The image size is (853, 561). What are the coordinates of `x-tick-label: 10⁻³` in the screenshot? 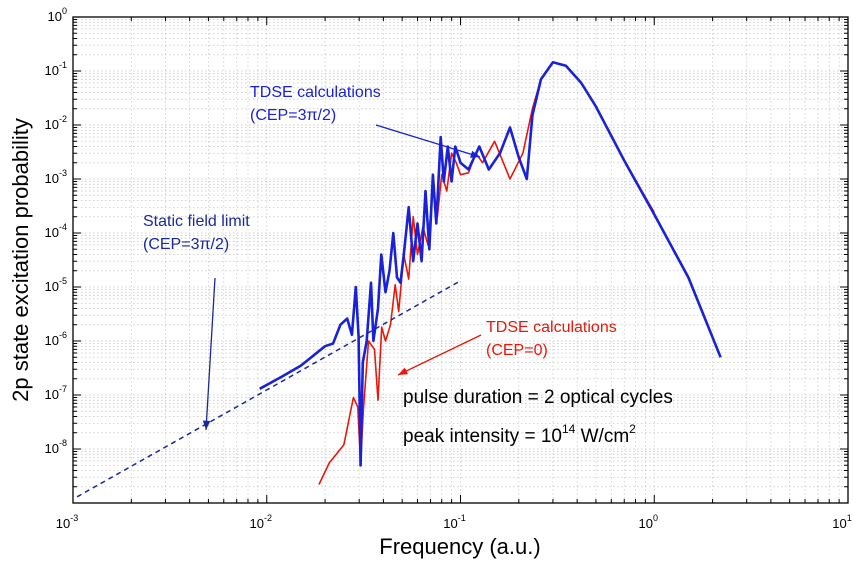 It's located at (67, 522).